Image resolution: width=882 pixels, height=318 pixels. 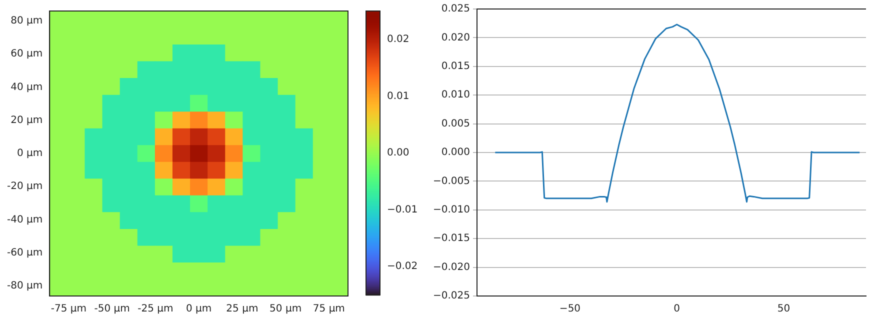 I want to click on y-tick-label: −0.010, so click(x=451, y=210).